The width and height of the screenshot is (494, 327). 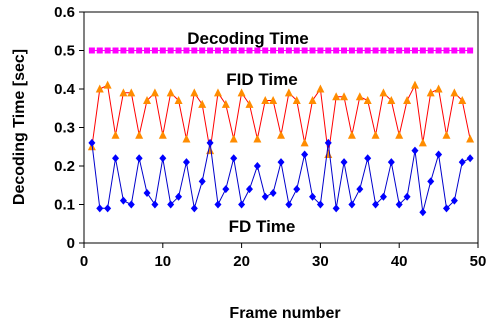 I want to click on x-tick-label: 0, so click(x=84, y=261).